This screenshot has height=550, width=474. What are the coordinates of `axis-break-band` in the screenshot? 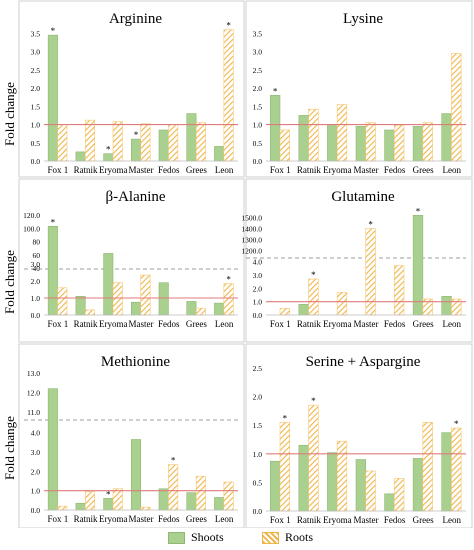 It's located at (141, 421).